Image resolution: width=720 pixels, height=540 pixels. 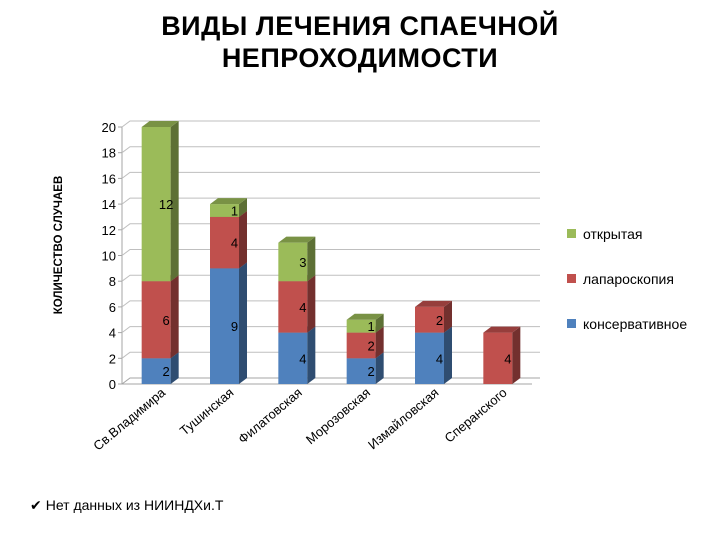 What do you see at coordinates (59, 245) in the screenshot?
I see `y-axis-title: КОЛИЧЕСТВО СЛУЧАЕВ` at bounding box center [59, 245].